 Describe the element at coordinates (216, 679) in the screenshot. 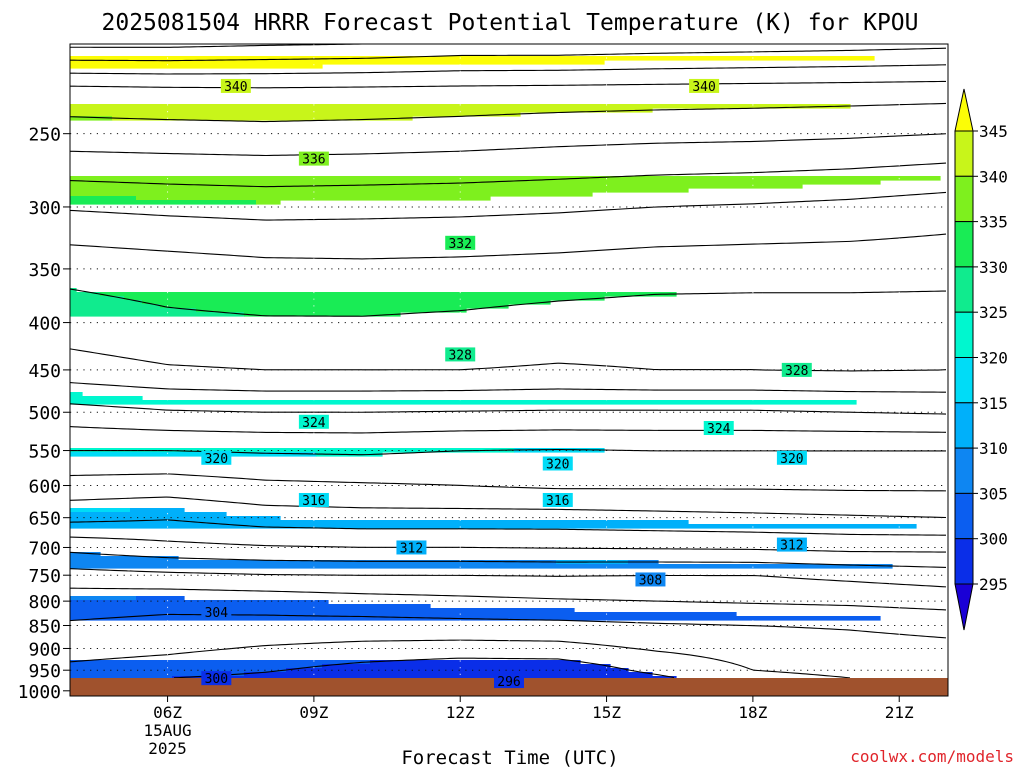

I see `contour-label: 300` at that location.